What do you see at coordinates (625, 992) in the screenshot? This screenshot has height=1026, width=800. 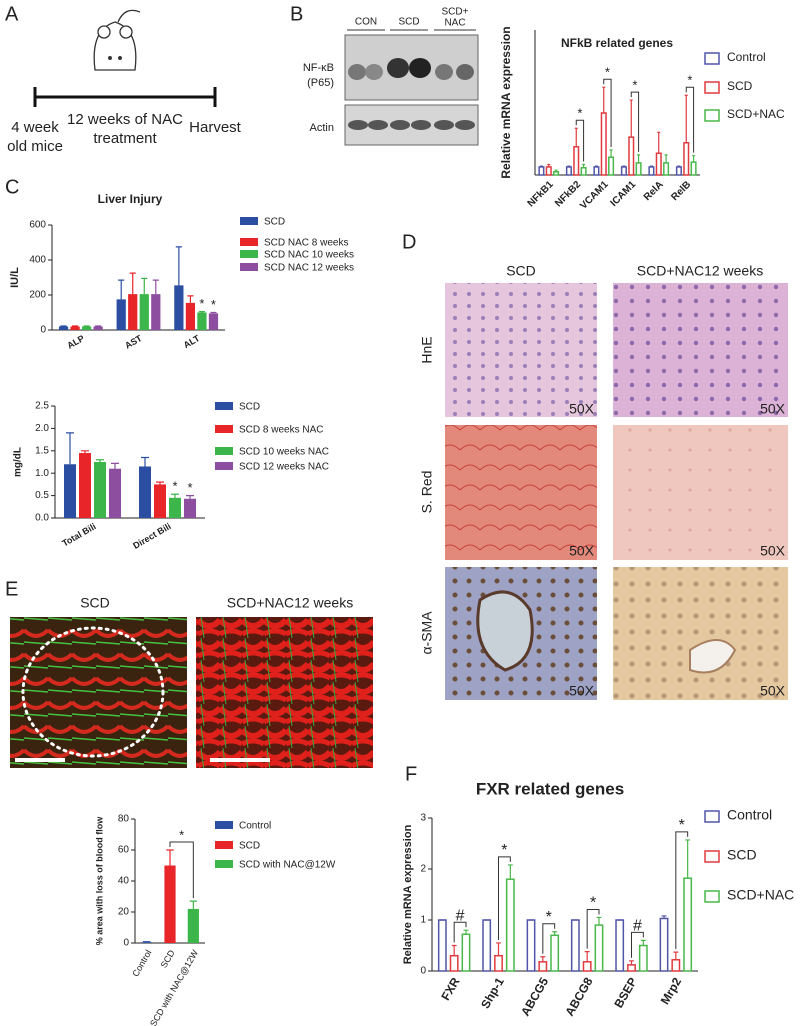 I see `x-tick-label: BSEP` at bounding box center [625, 992].